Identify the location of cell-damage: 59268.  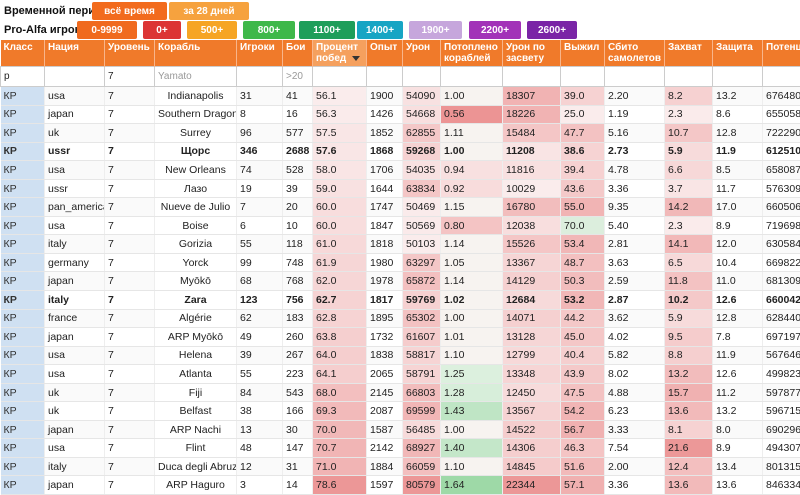
(422, 151).